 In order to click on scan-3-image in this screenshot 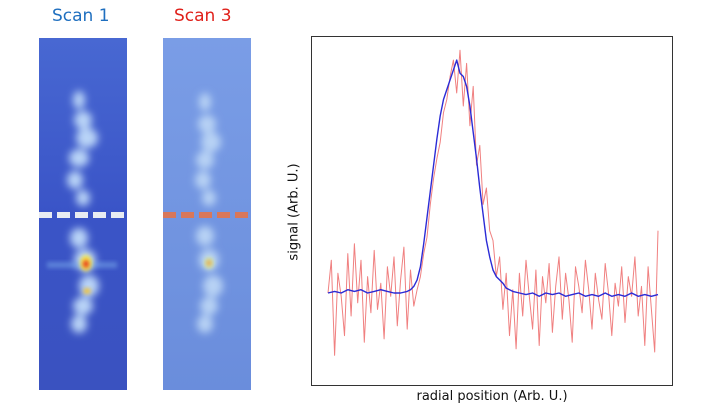, I will do `click(207, 214)`.